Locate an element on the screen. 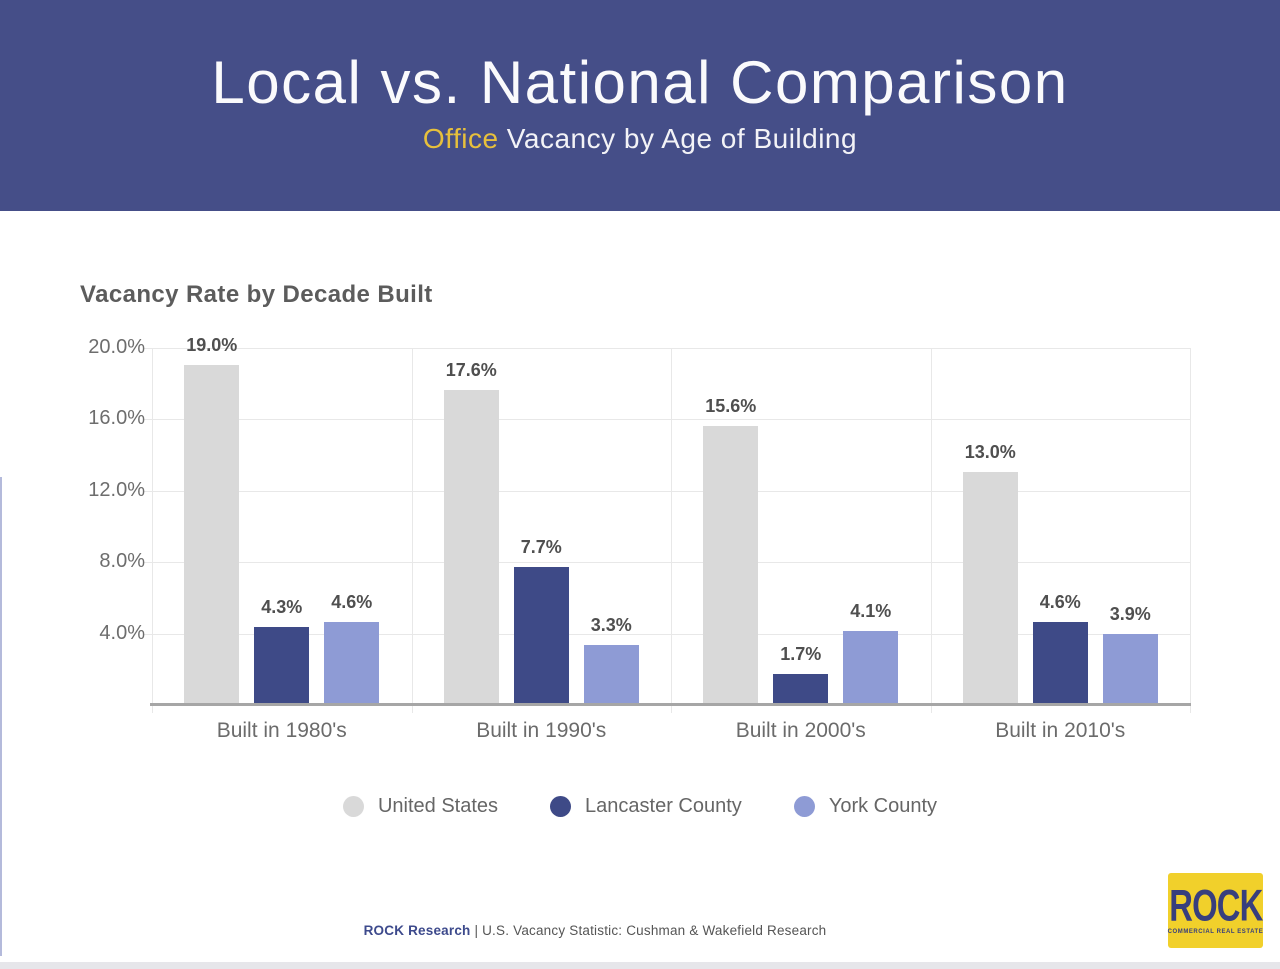 The width and height of the screenshot is (1280, 969). y-axis-tick-label: 20.0% is located at coordinates (116, 347).